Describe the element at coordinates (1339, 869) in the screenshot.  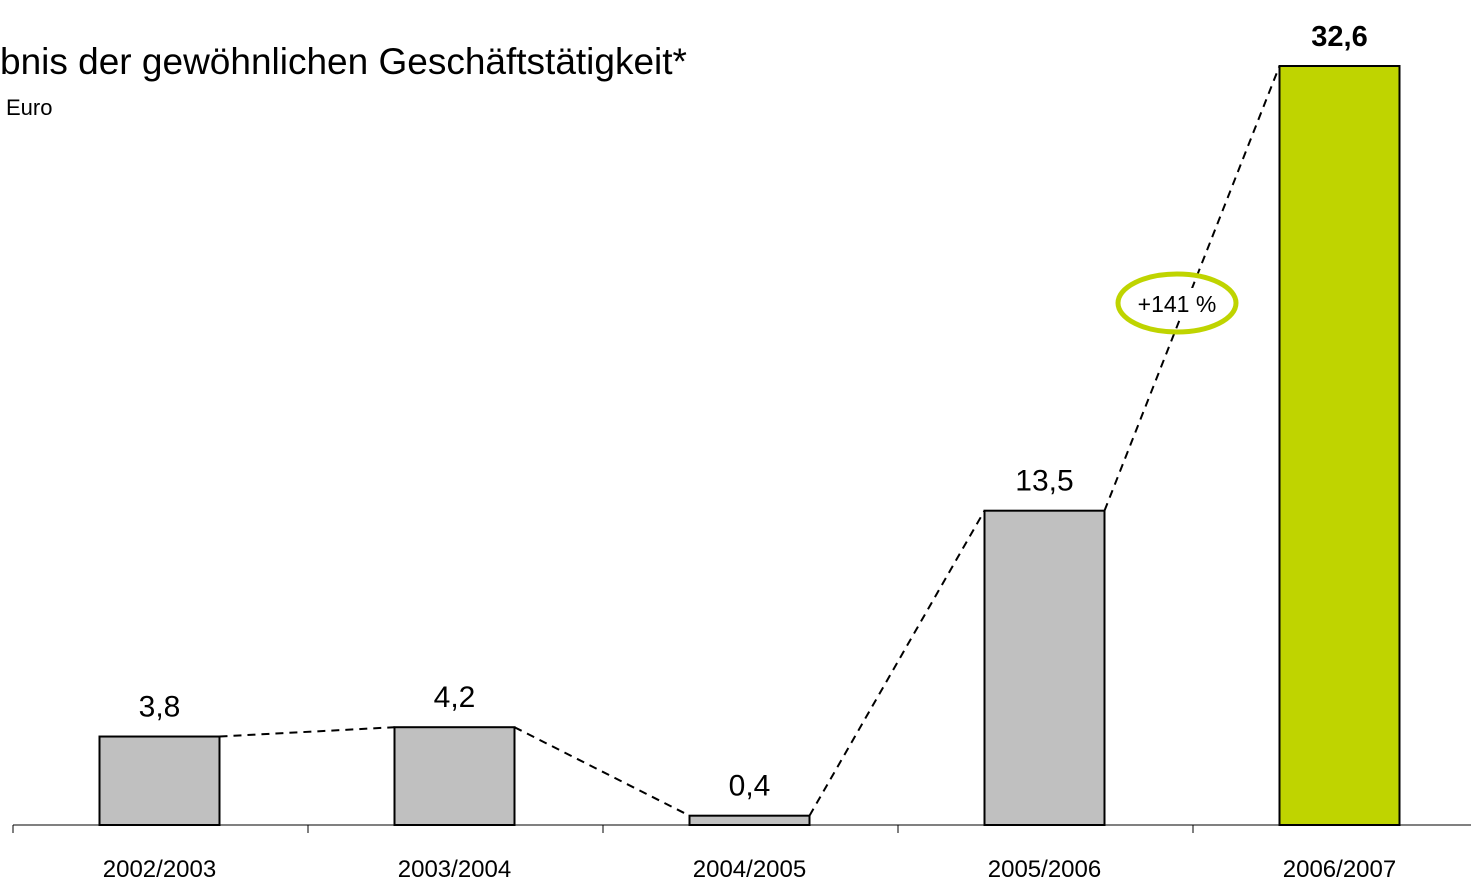
I see `x-tick-label: 2006/2007` at that location.